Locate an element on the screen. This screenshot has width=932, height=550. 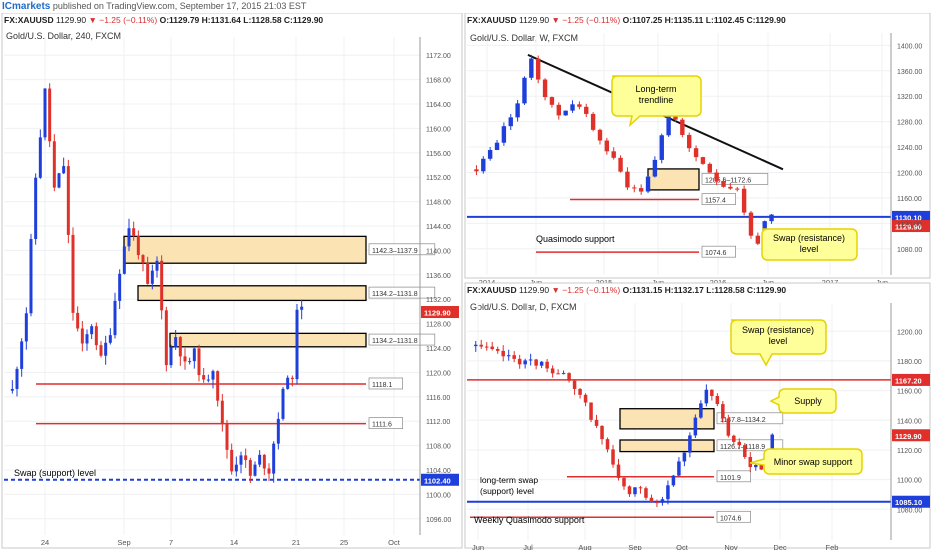
minor-swap-callout-text: Minor swap support is located at coordinates (813, 462).